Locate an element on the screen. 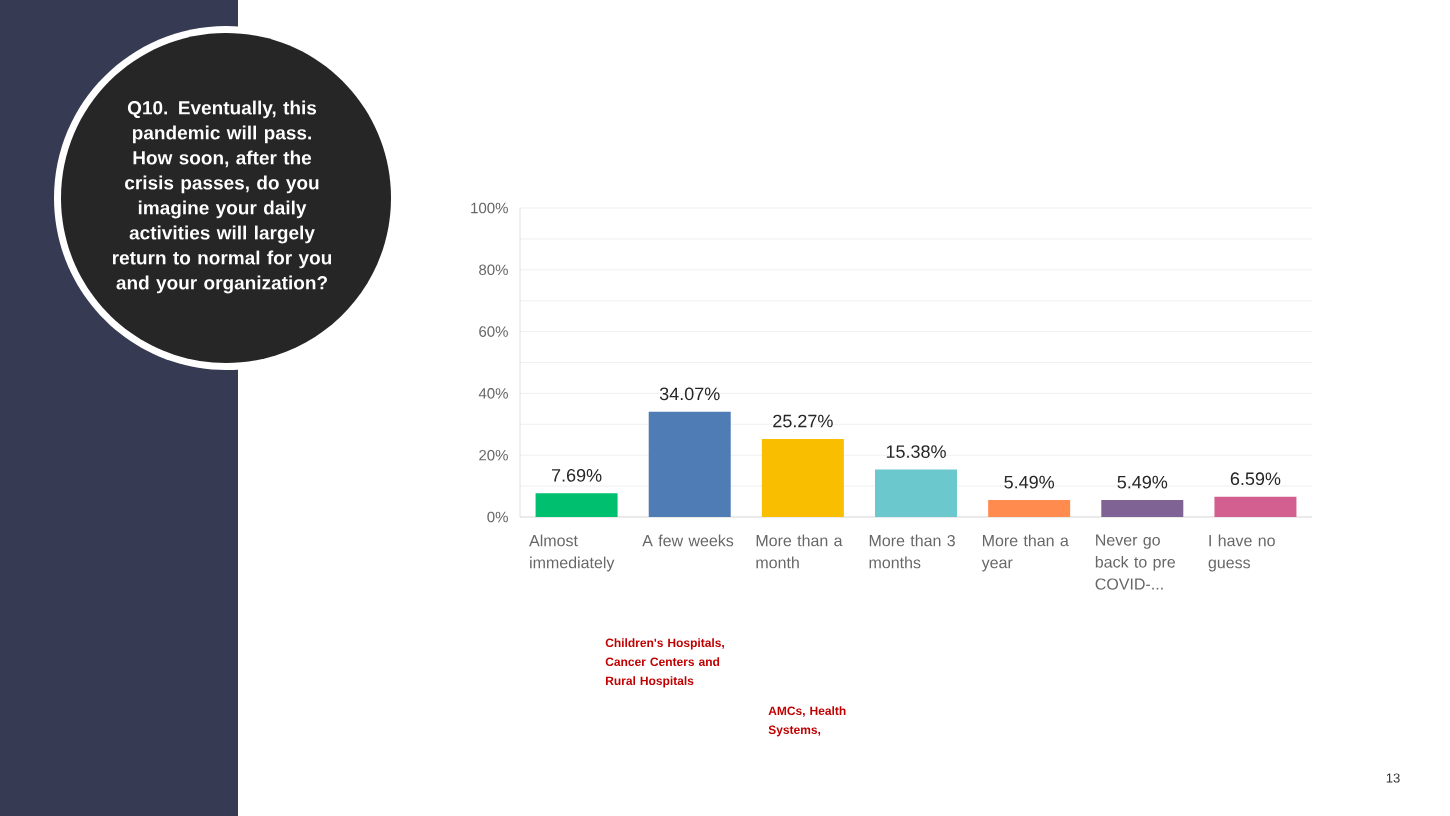  data-label: 34.07% is located at coordinates (689, 394).